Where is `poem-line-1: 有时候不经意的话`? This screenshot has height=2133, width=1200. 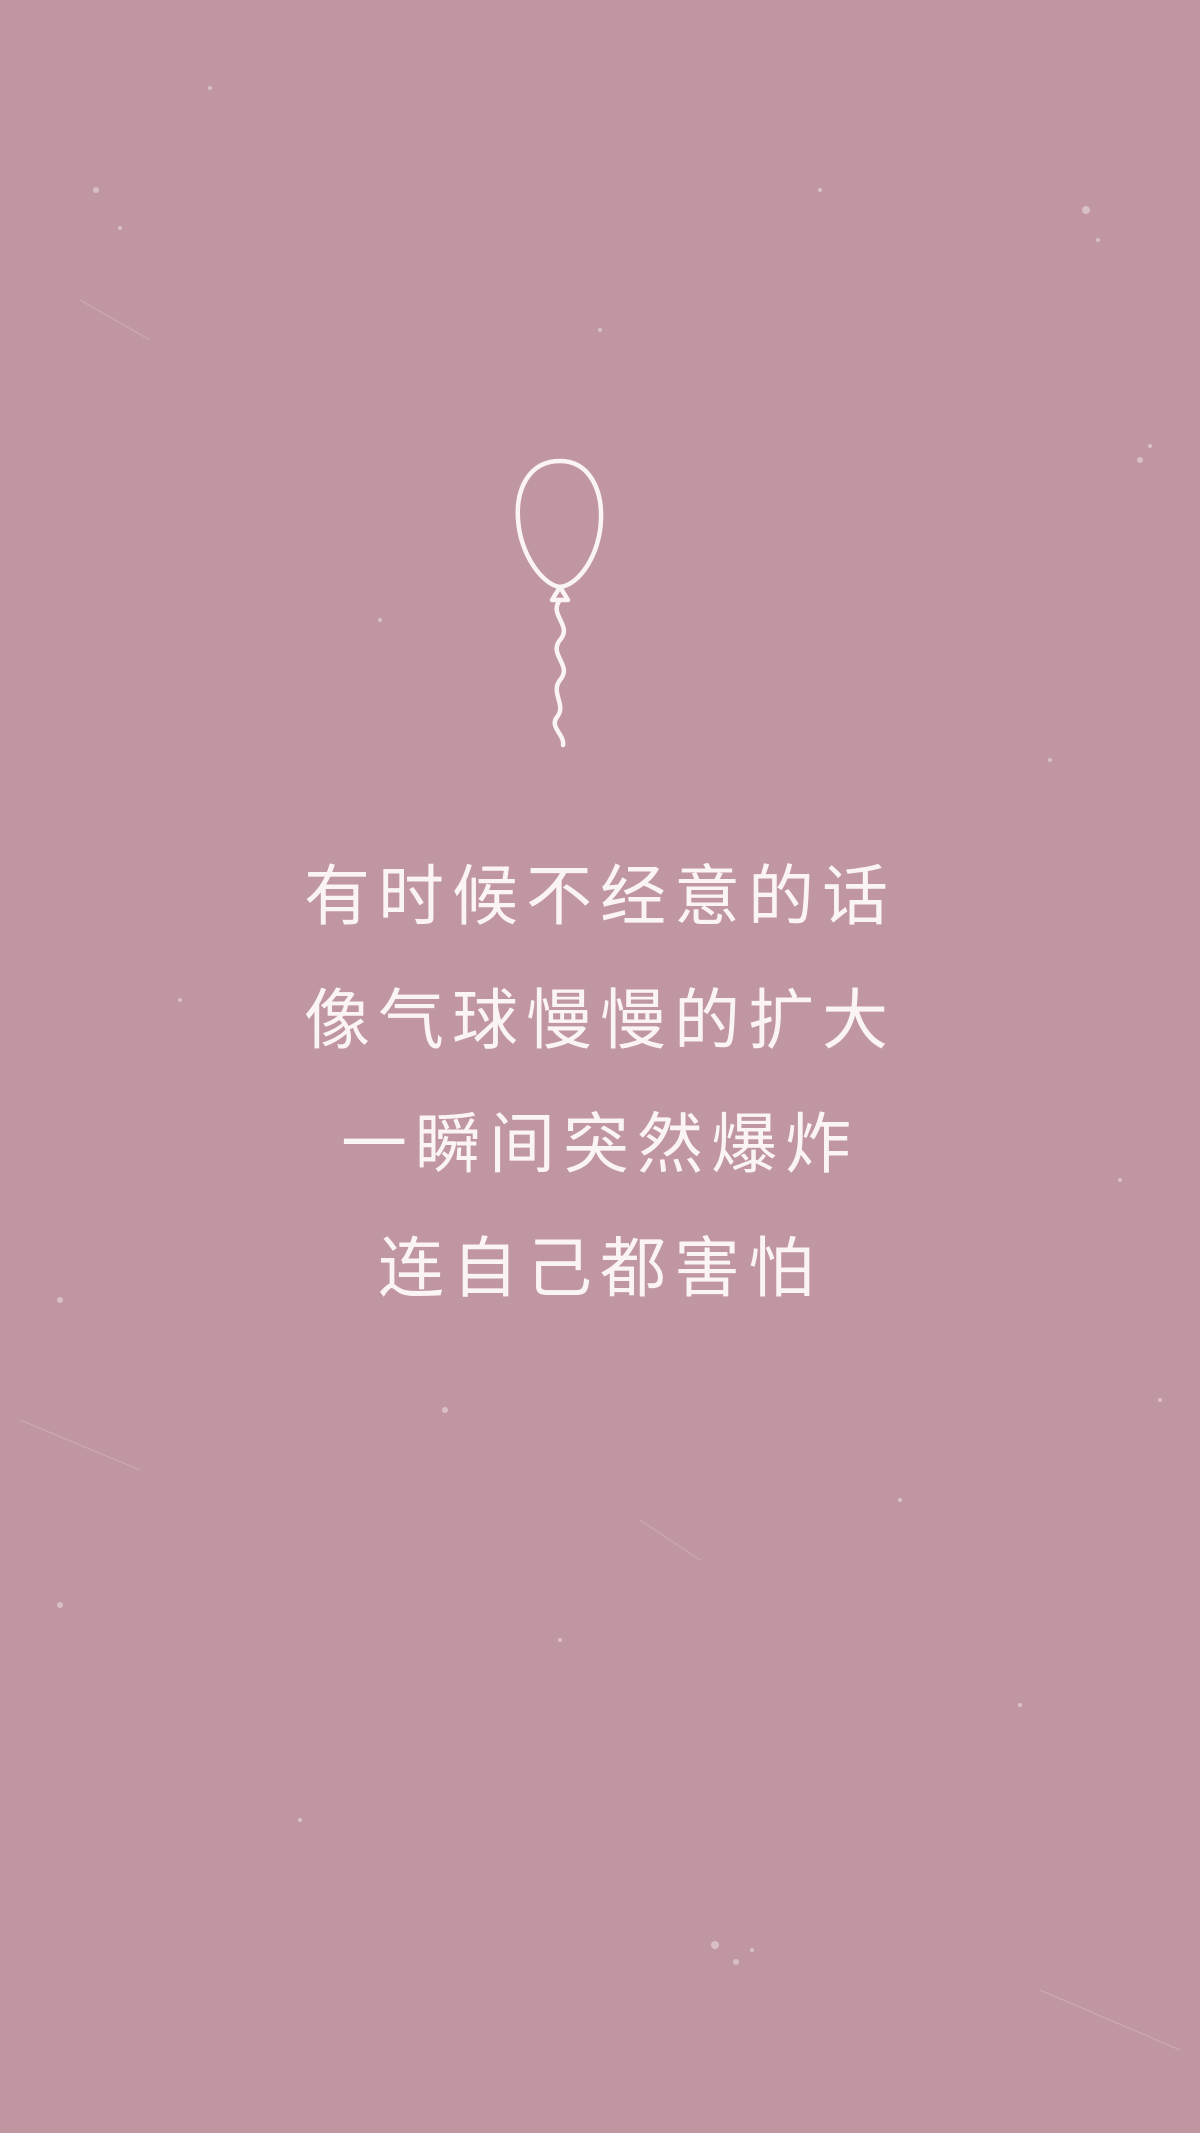 poem-line-1: 有时候不经意的话 is located at coordinates (600, 896).